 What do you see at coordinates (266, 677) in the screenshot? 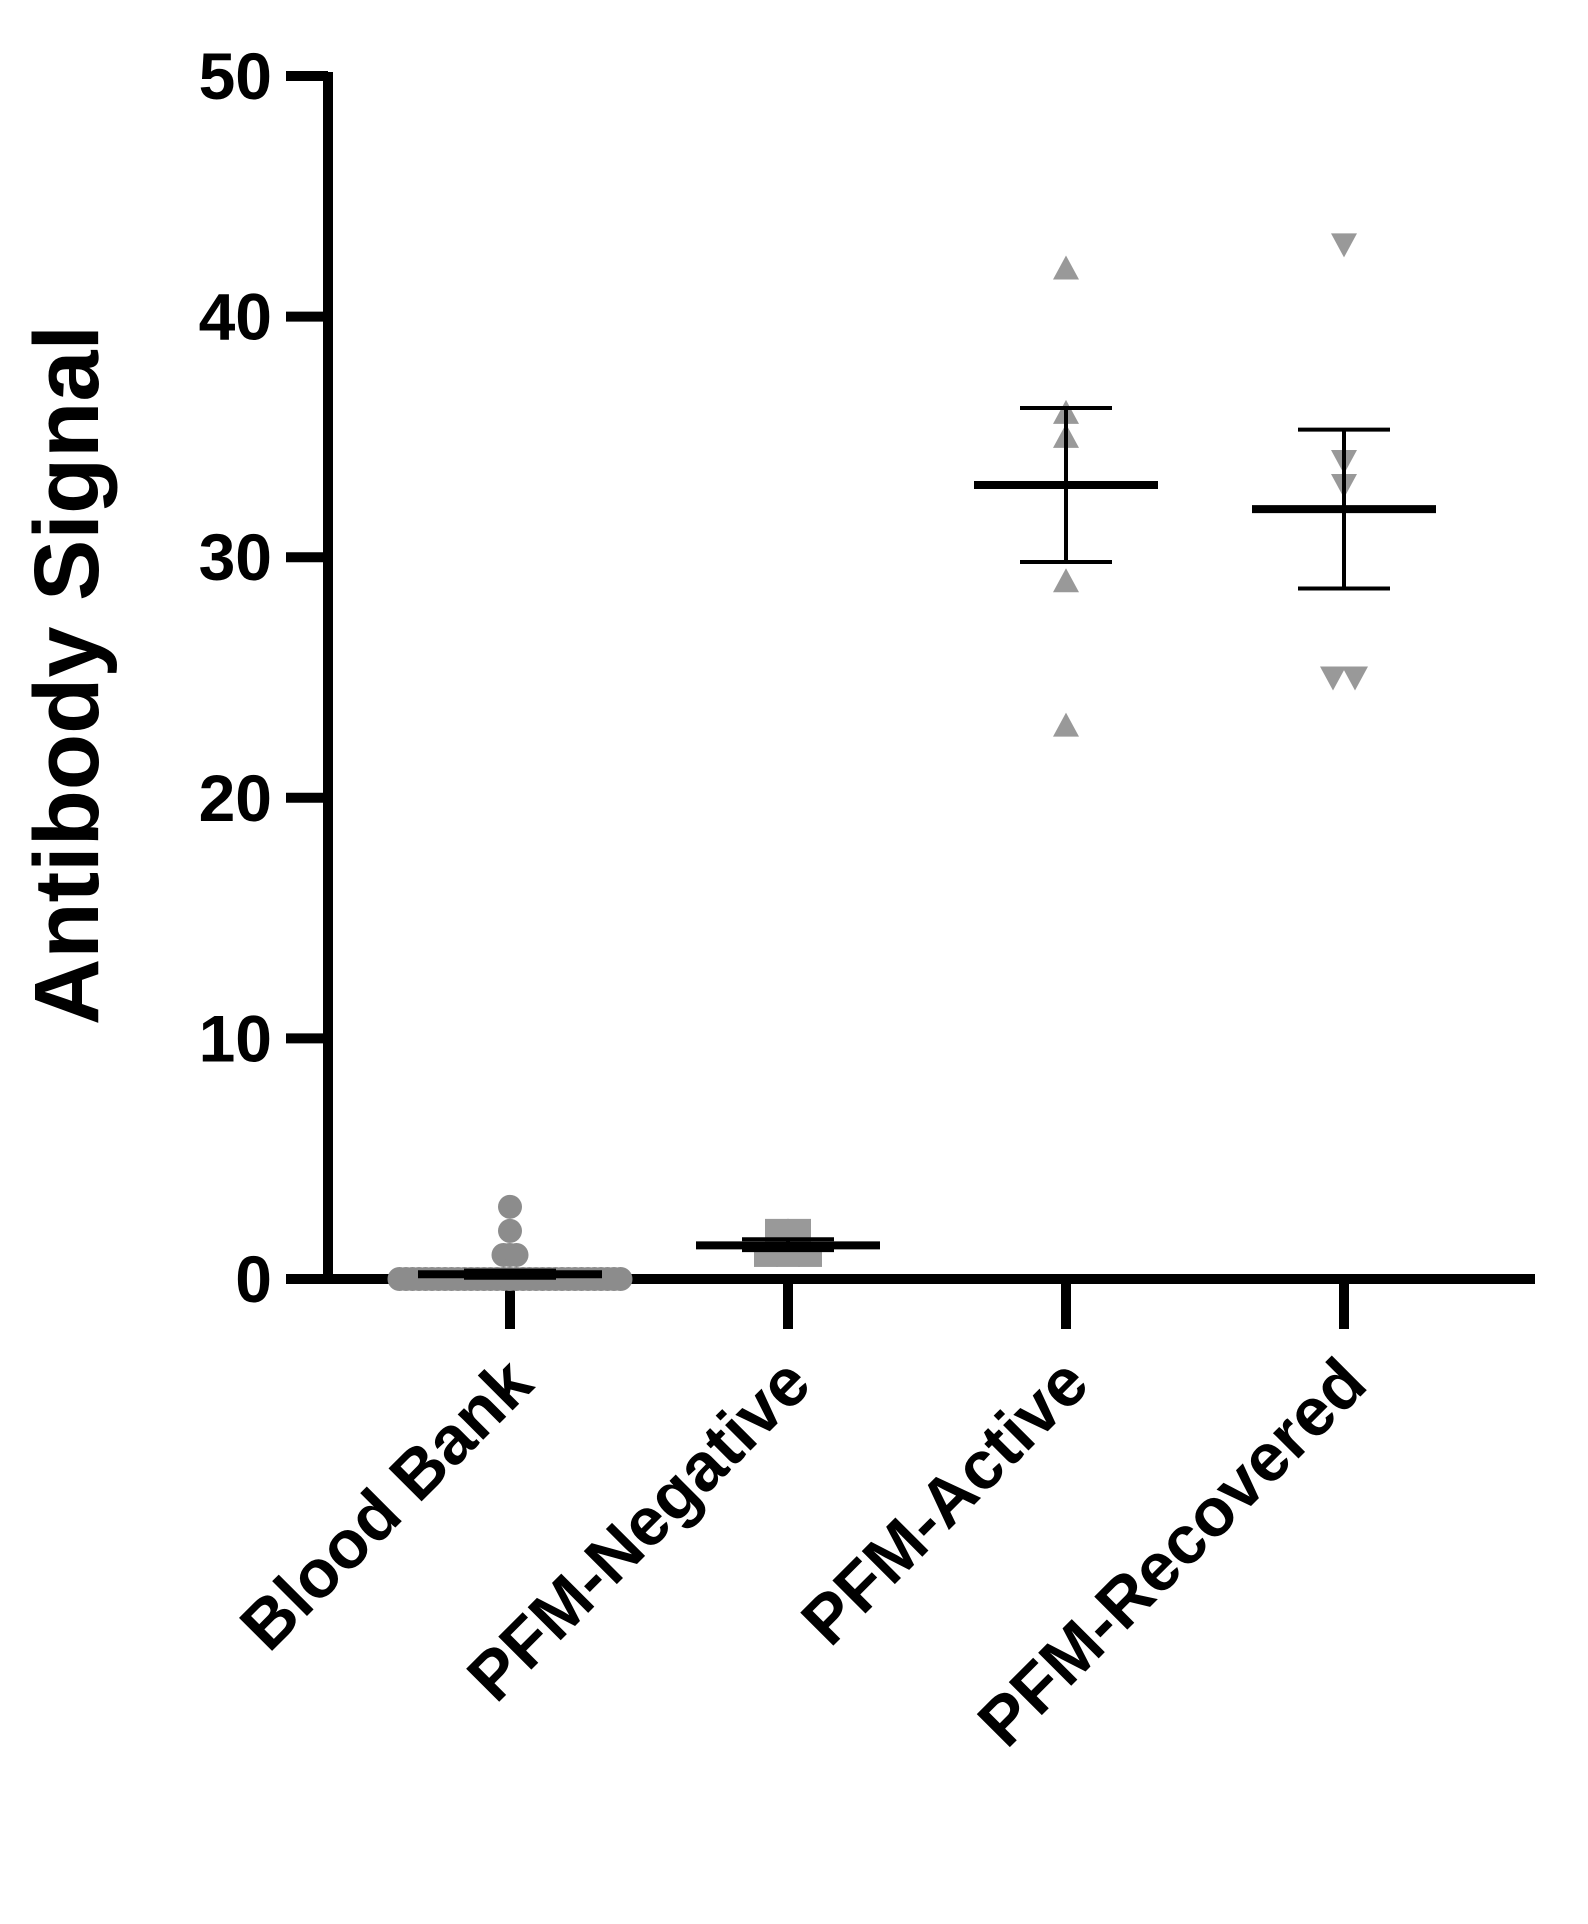
I see `y-axis: 0 10 20 30 40 50` at bounding box center [266, 677].